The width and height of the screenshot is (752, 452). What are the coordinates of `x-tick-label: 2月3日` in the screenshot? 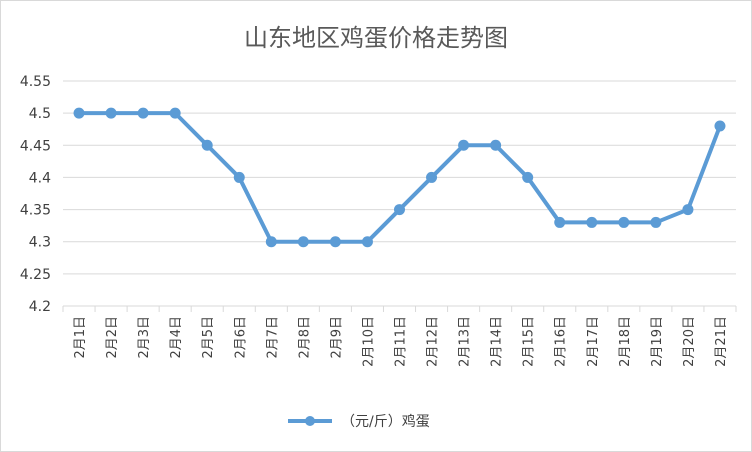 It's located at (144, 337).